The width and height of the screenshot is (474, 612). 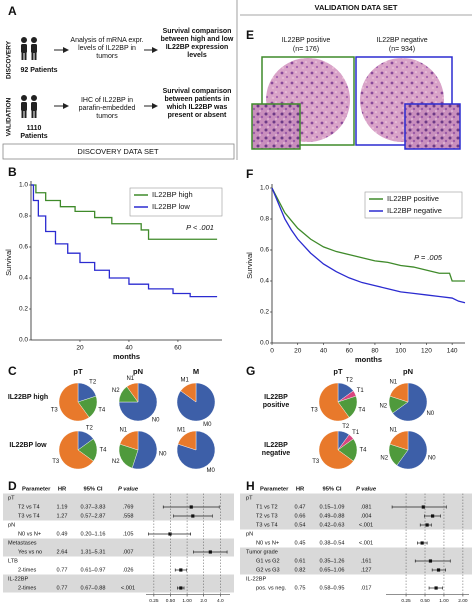 What do you see at coordinates (12, 371) in the screenshot?
I see `panel-label: C` at bounding box center [12, 371].